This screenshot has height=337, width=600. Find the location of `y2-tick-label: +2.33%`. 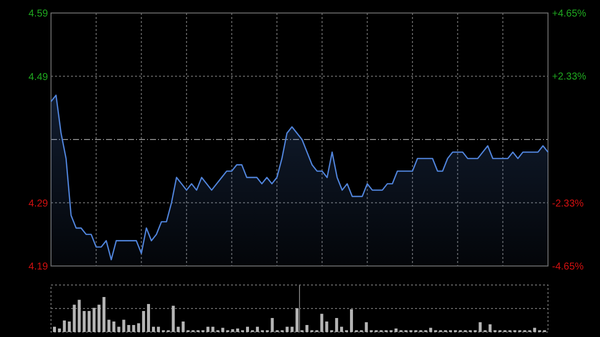

y2-tick-label: +2.33% is located at coordinates (569, 77).